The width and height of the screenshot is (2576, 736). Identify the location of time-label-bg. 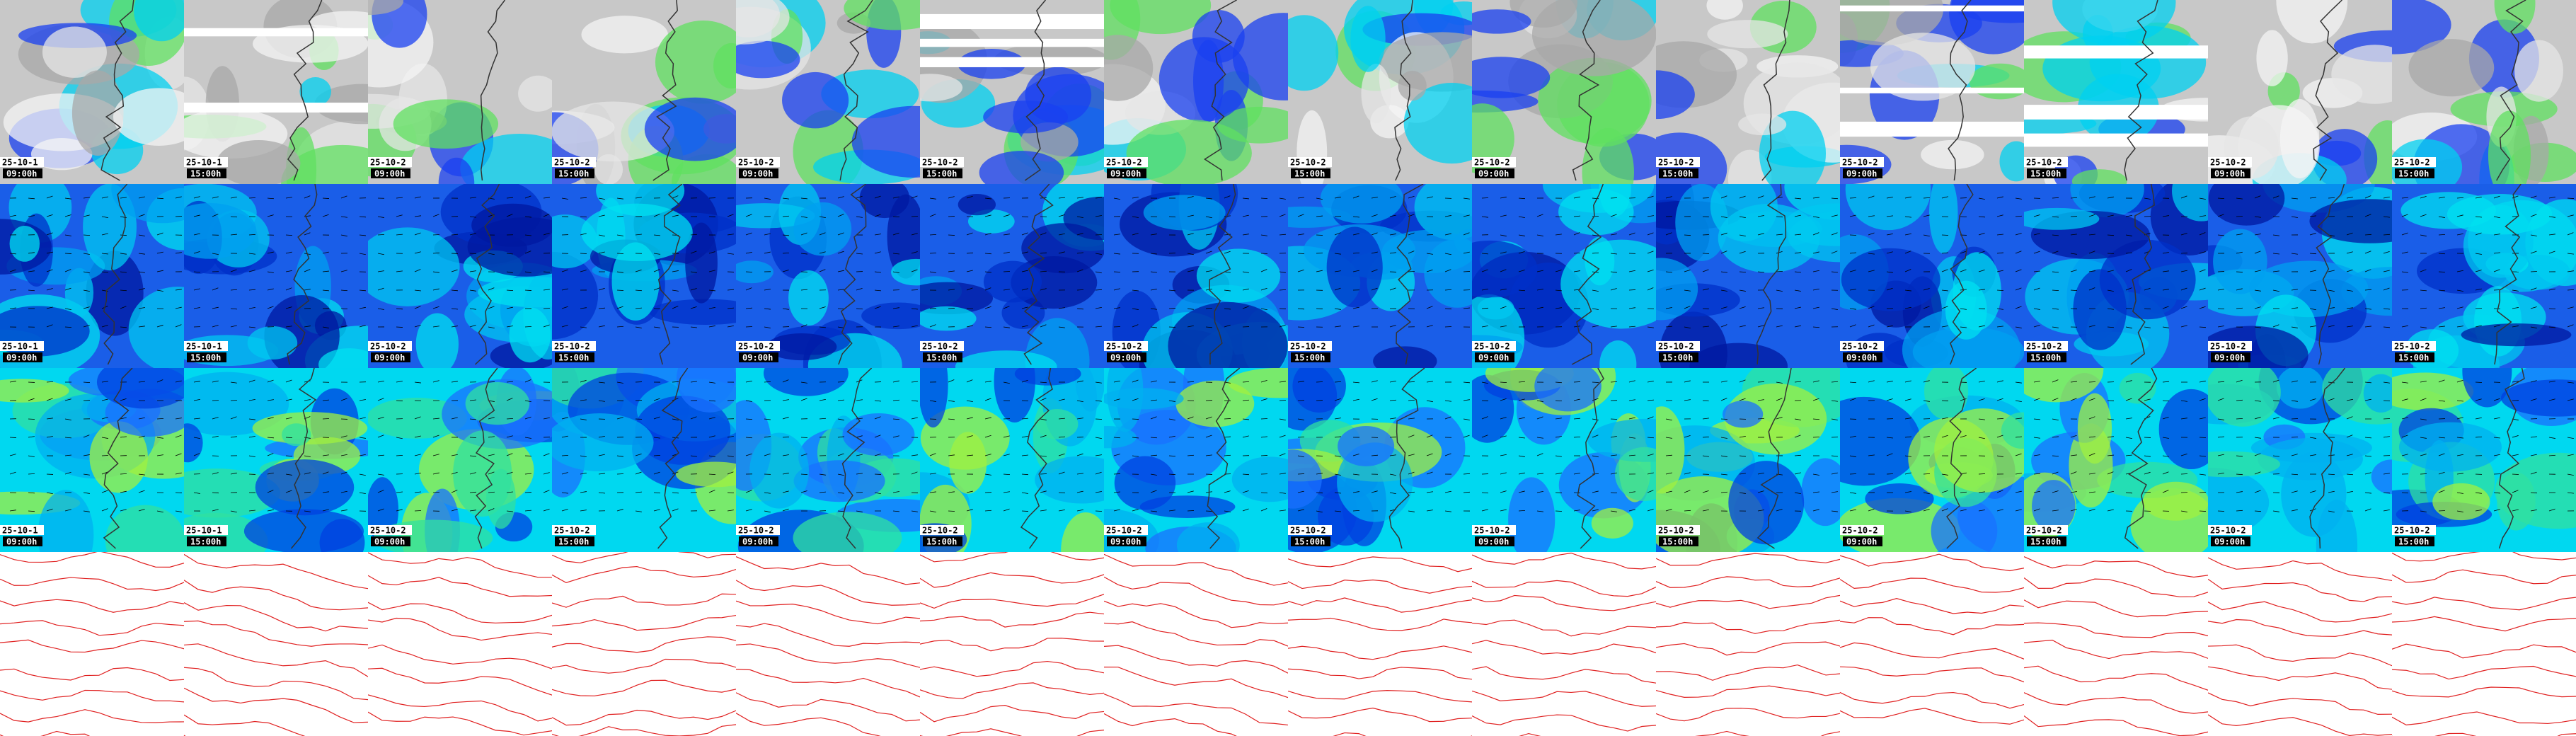
(758, 541).